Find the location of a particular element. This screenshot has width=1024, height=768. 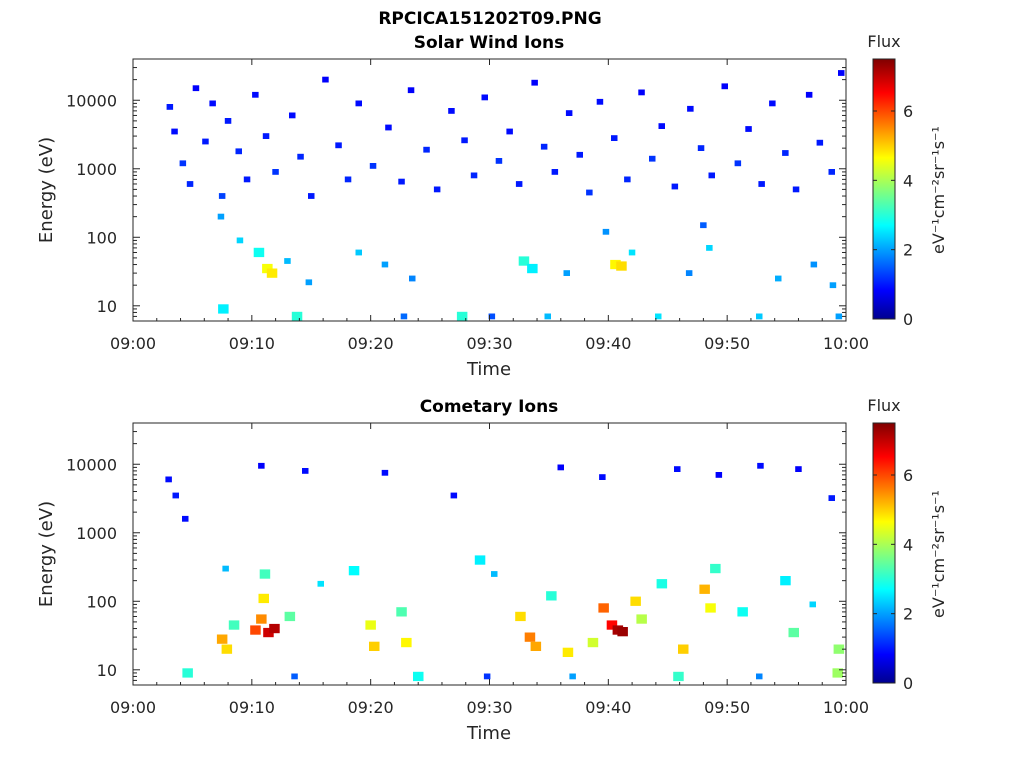

x-tick-label: 10:00 is located at coordinates (846, 707).